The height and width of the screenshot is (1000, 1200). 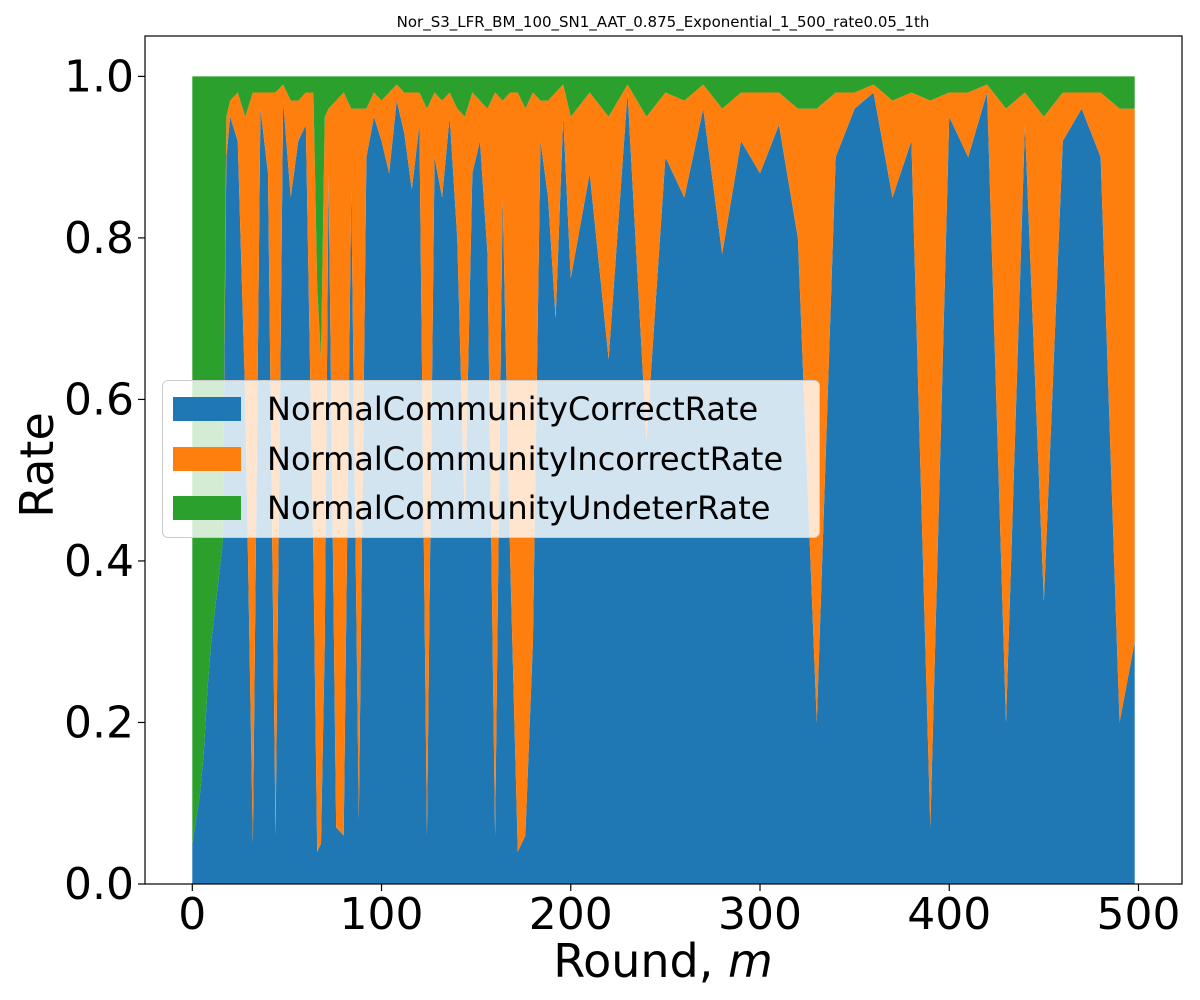 What do you see at coordinates (99, 884) in the screenshot?
I see `y-tick-label: 0.0` at bounding box center [99, 884].